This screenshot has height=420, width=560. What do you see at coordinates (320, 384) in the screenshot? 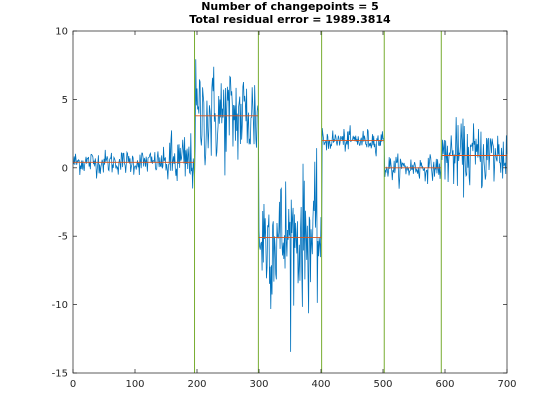
I see `x-tick-label: 400` at bounding box center [320, 384].